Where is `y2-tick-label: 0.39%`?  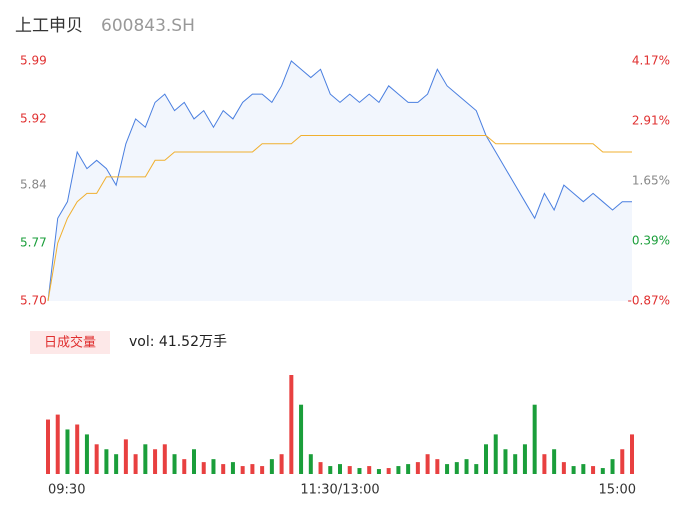 y2-tick-label: 0.39% is located at coordinates (651, 241).